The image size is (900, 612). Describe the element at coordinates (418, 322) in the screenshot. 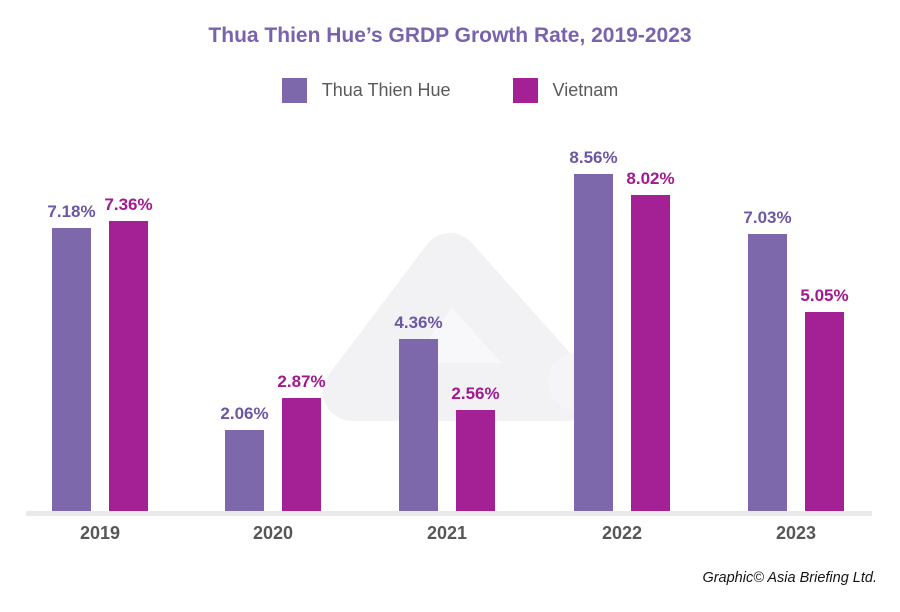

I see `bar-value-label: 4.36%` at that location.